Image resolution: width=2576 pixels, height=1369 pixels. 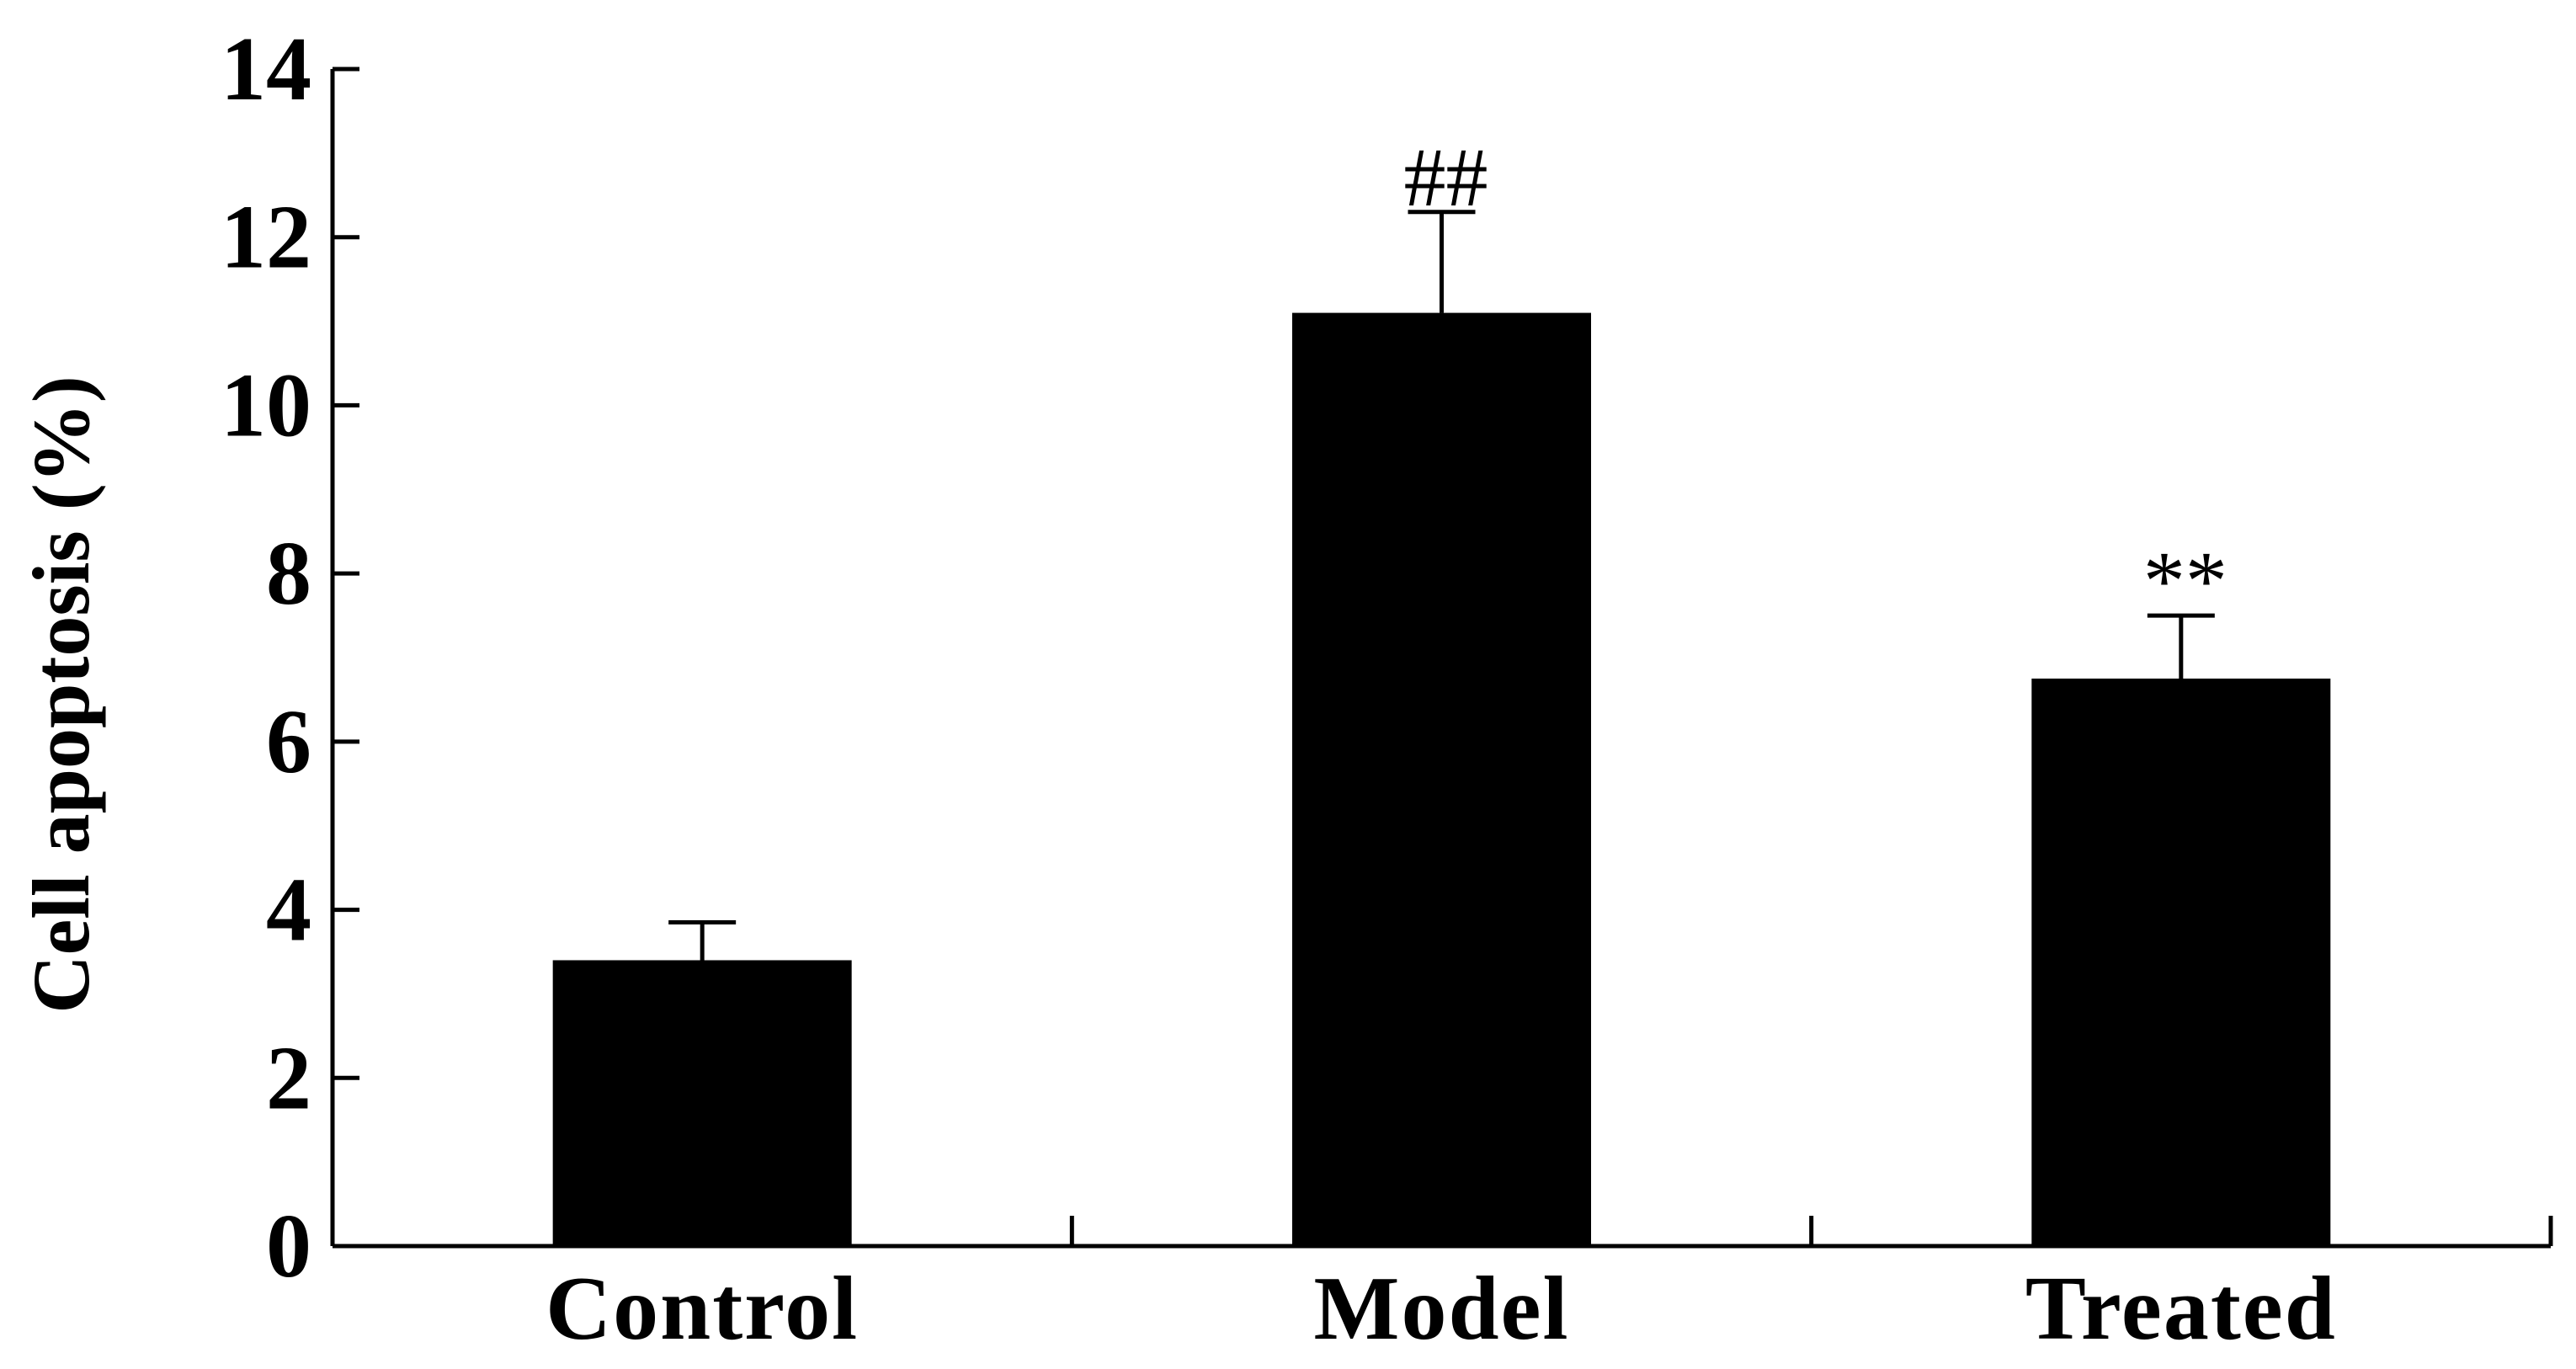 I want to click on y-tick-label: 4, so click(x=289, y=910).